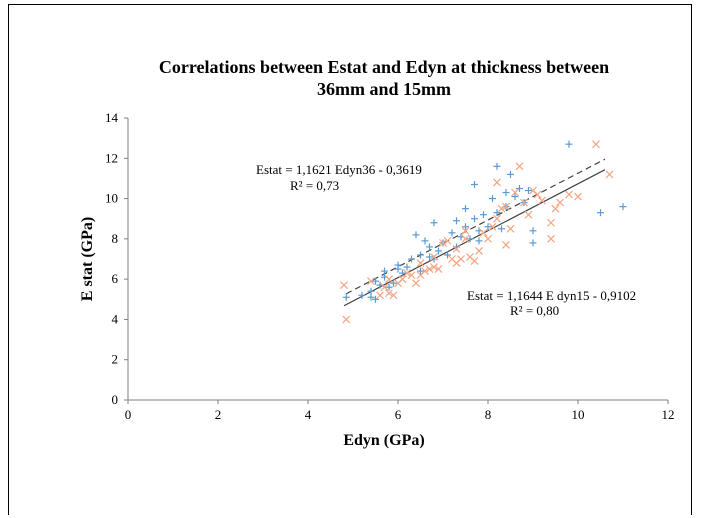 The image size is (701, 518). What do you see at coordinates (115, 318) in the screenshot?
I see `y-tick-label: 4` at bounding box center [115, 318].